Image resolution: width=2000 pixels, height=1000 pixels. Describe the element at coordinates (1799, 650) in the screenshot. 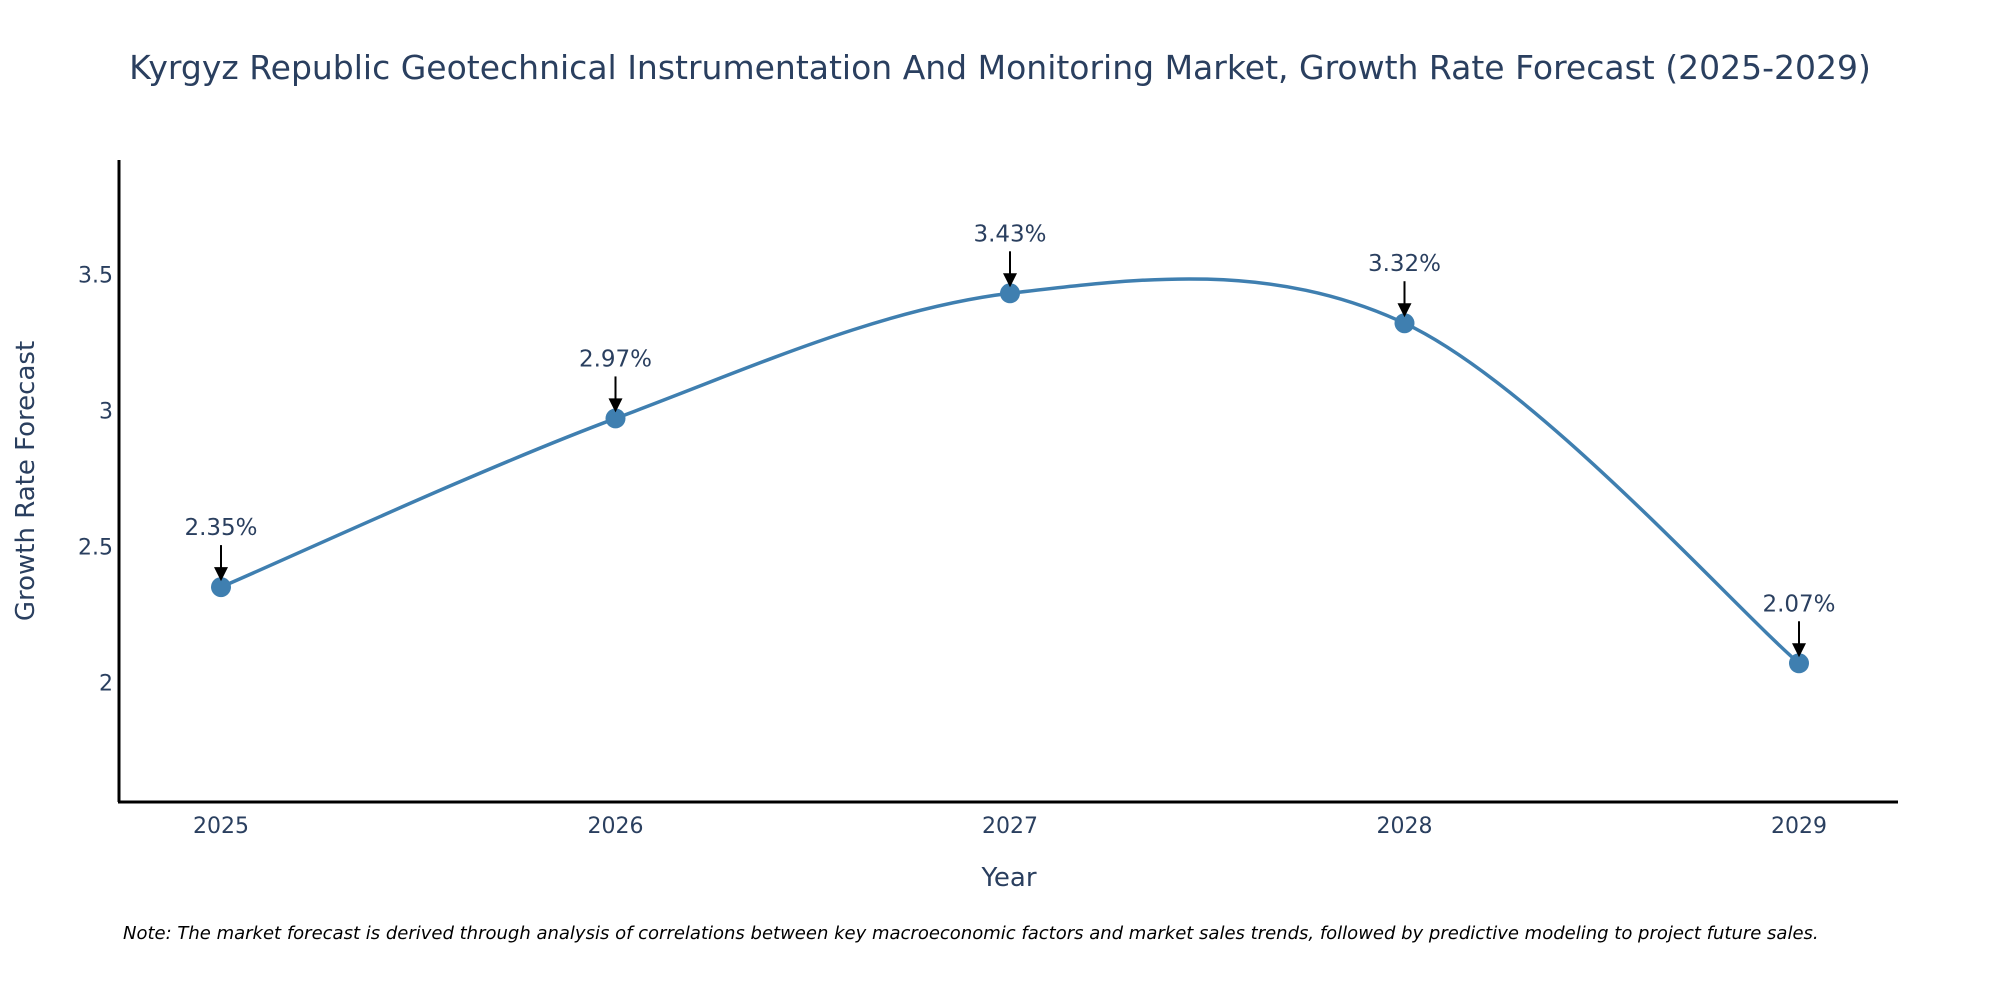

I see `annotation-arrowhead-2029` at that location.